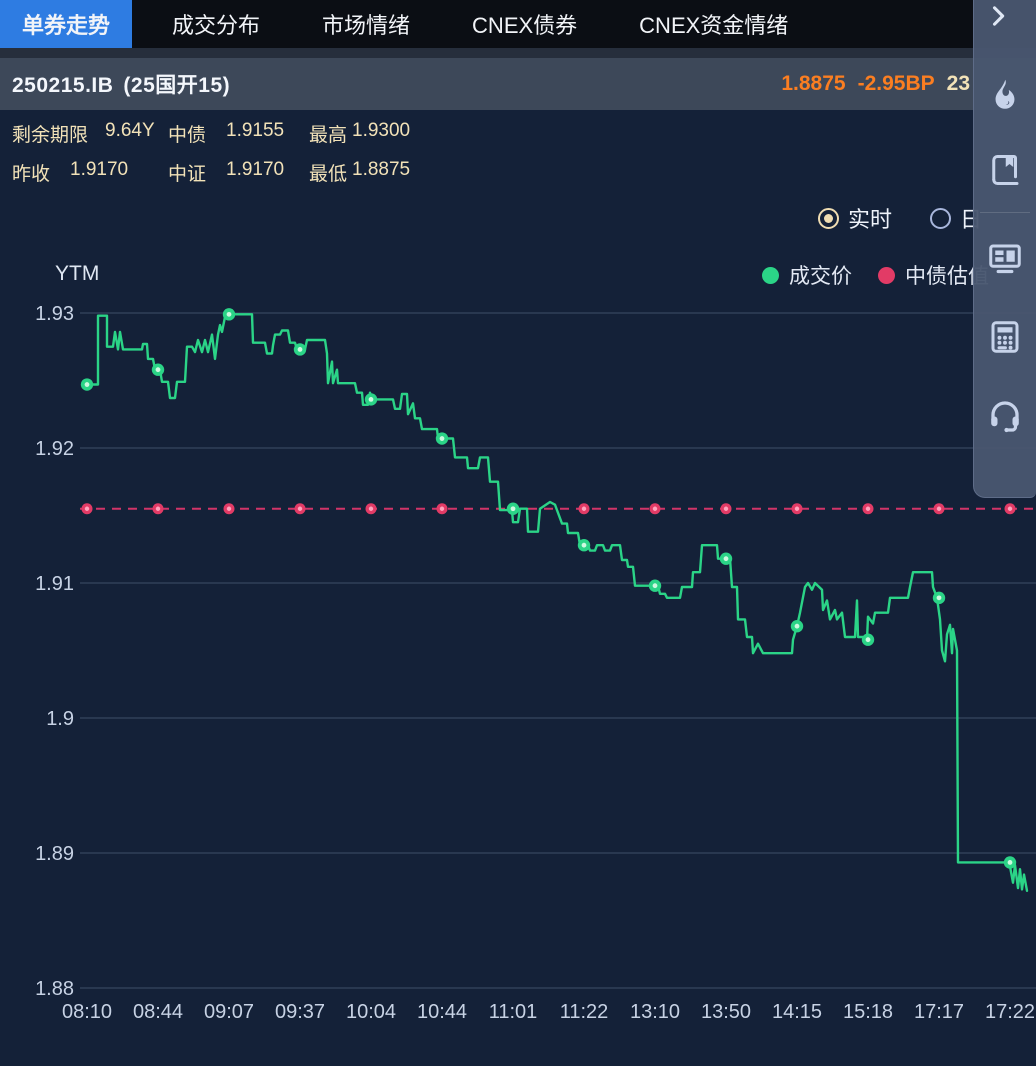 The width and height of the screenshot is (1036, 1066). What do you see at coordinates (229, 1012) in the screenshot?
I see `x-tick-label: 09:07` at bounding box center [229, 1012].